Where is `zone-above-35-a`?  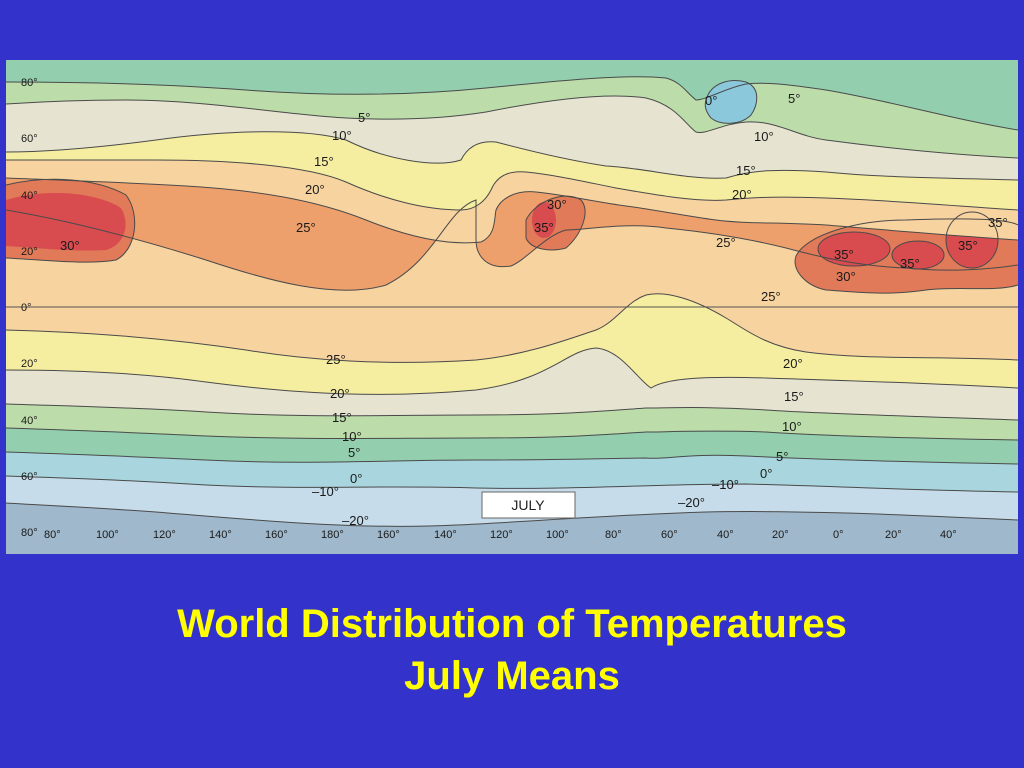 zone-above-35-a is located at coordinates (854, 249).